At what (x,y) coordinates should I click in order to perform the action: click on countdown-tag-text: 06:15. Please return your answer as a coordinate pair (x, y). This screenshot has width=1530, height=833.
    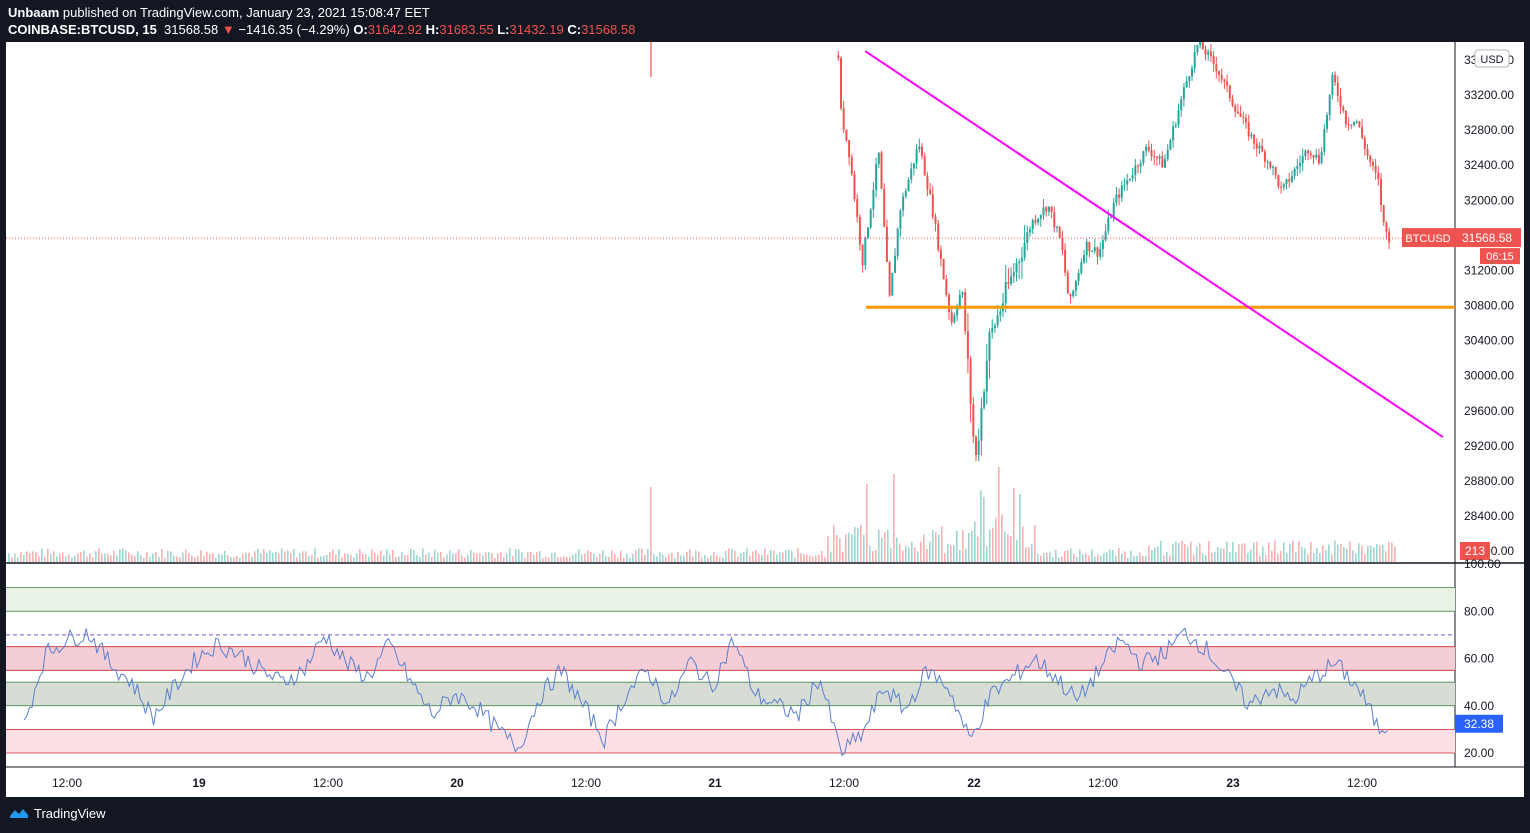
    Looking at the image, I should click on (1500, 257).